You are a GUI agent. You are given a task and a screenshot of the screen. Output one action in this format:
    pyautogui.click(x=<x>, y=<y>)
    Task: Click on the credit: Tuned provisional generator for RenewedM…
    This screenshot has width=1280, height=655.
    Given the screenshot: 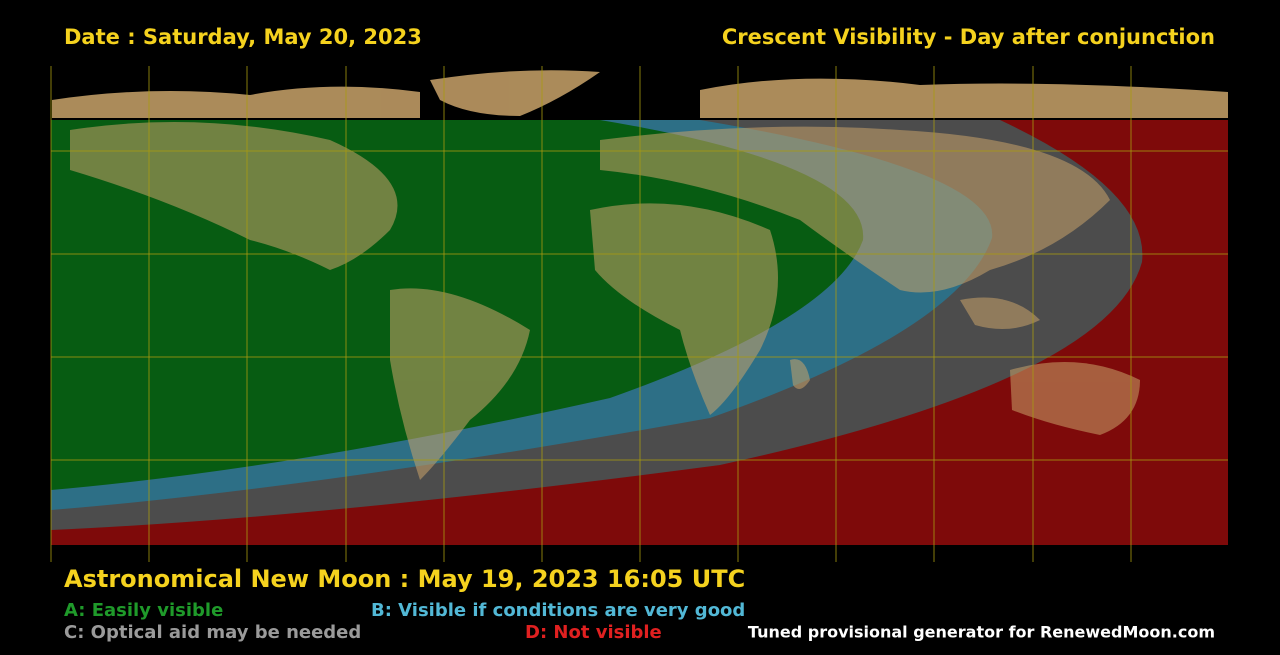 What is the action you would take?
    pyautogui.click(x=981, y=632)
    